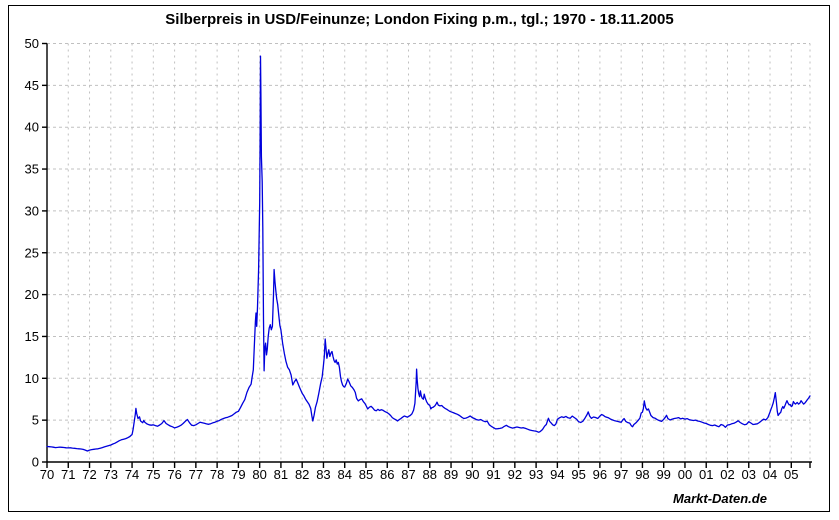  I want to click on x-tick-label: 84, so click(344, 474).